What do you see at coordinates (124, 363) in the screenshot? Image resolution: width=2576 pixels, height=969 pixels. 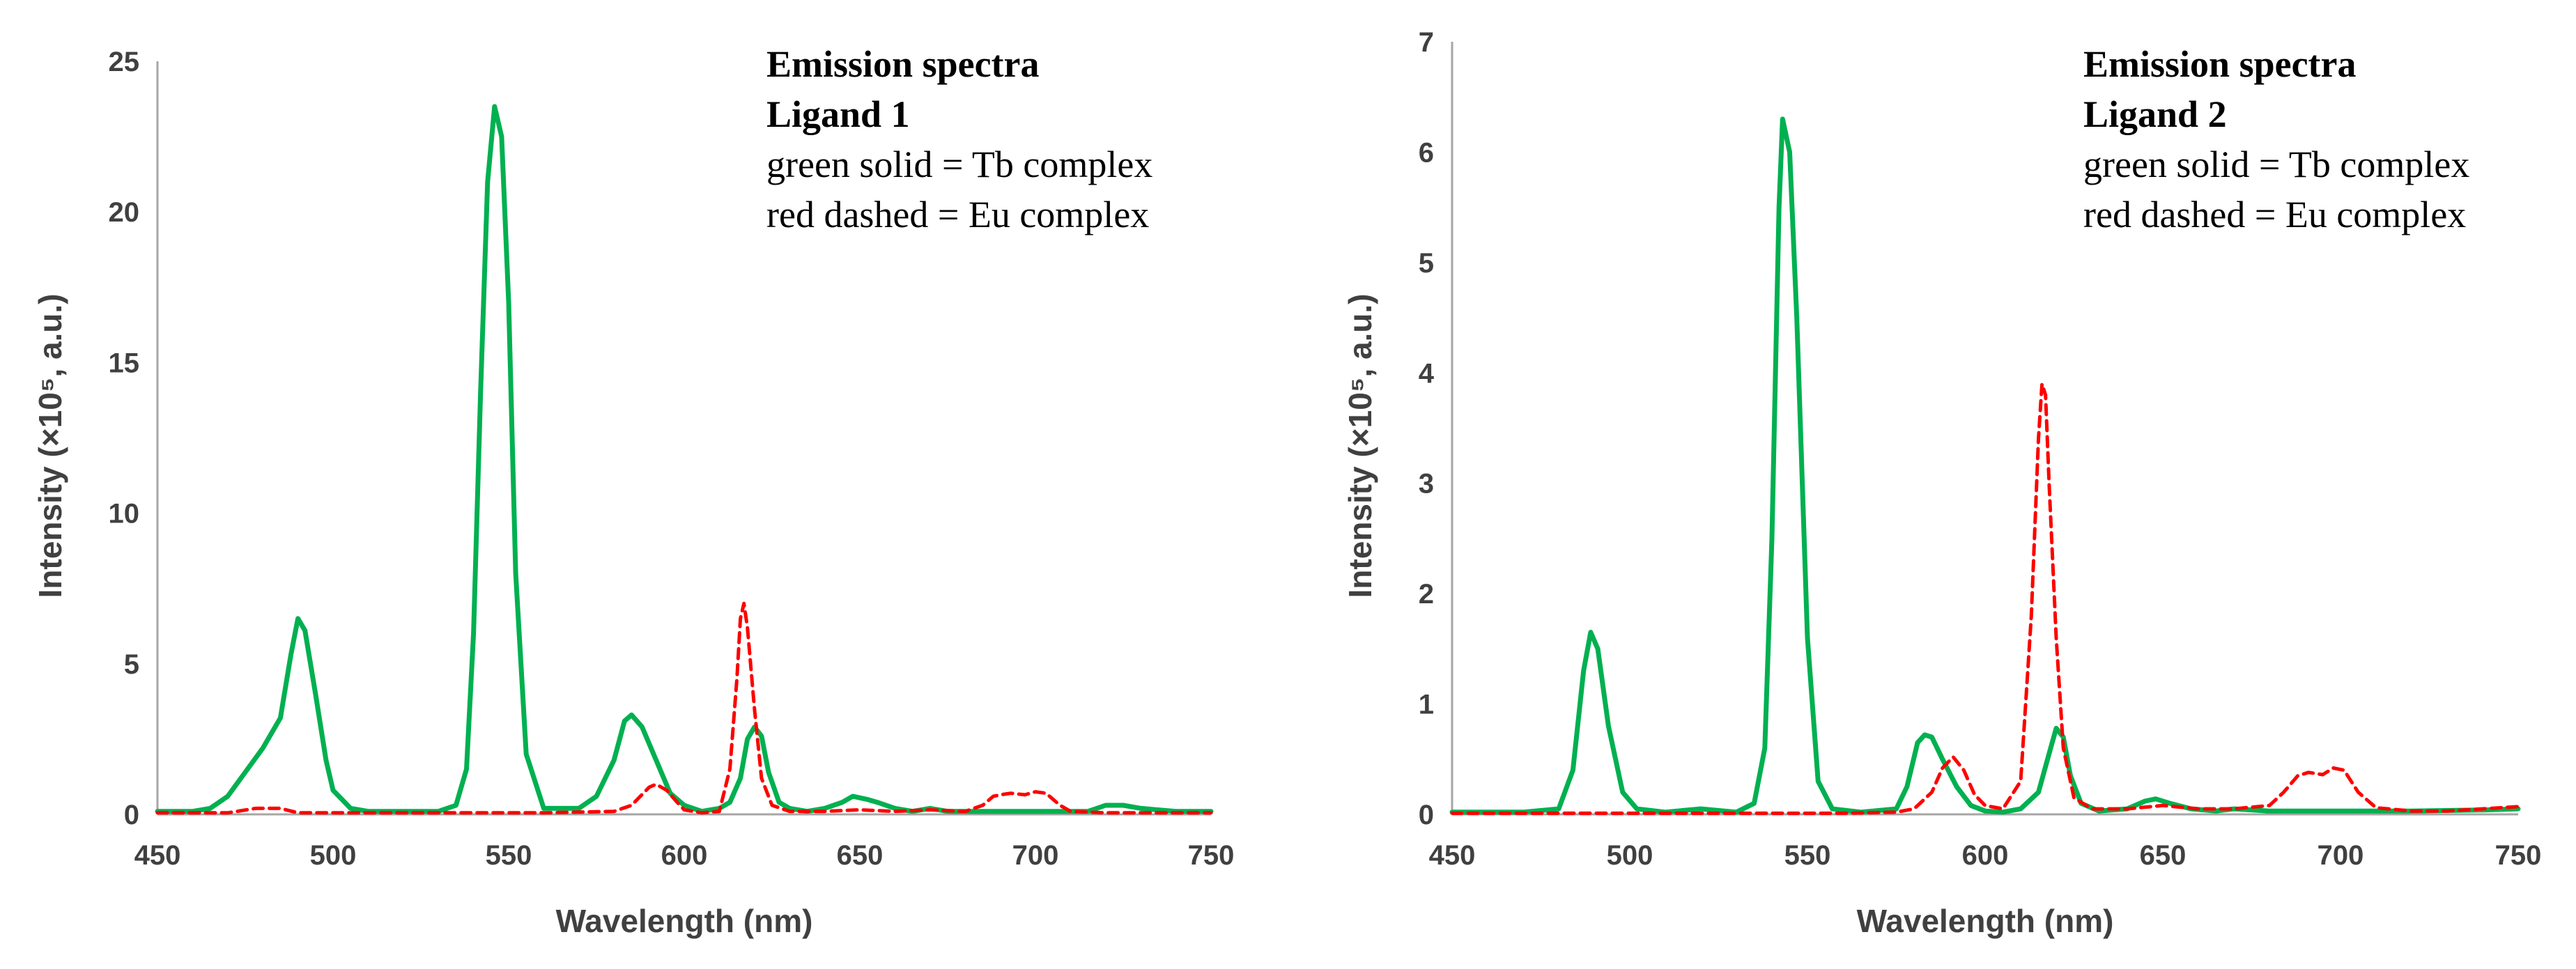 I see `y-tick-label: 15` at bounding box center [124, 363].